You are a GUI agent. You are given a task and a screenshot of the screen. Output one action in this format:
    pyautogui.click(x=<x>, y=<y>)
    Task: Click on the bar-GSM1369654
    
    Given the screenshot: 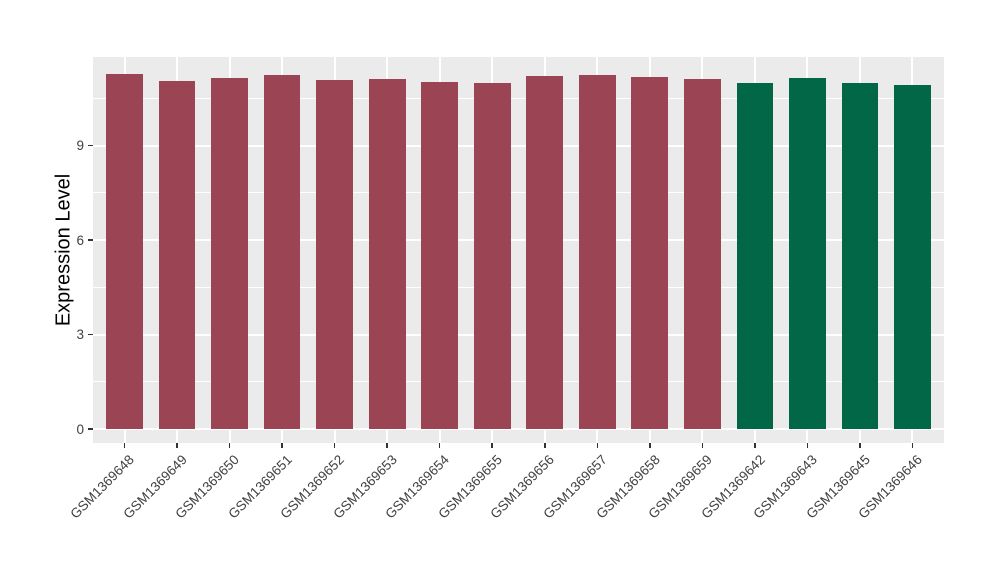 What is the action you would take?
    pyautogui.click(x=440, y=255)
    